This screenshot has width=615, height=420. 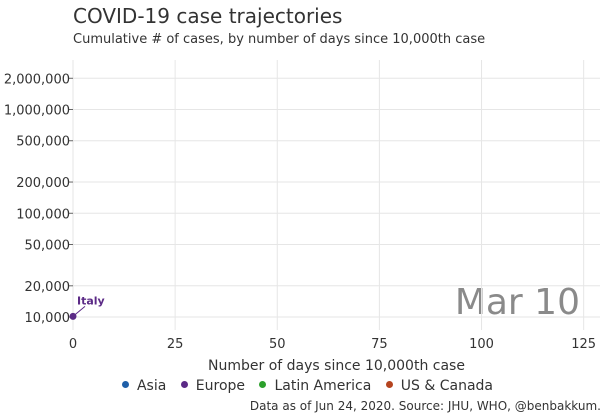 What do you see at coordinates (481, 344) in the screenshot?
I see `x-tick-label: 100` at bounding box center [481, 344].